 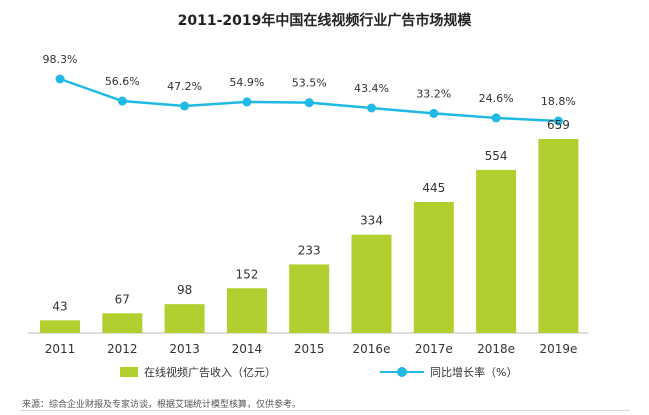 What do you see at coordinates (184, 349) in the screenshot?
I see `x-tick-label-2013: 2013` at bounding box center [184, 349].